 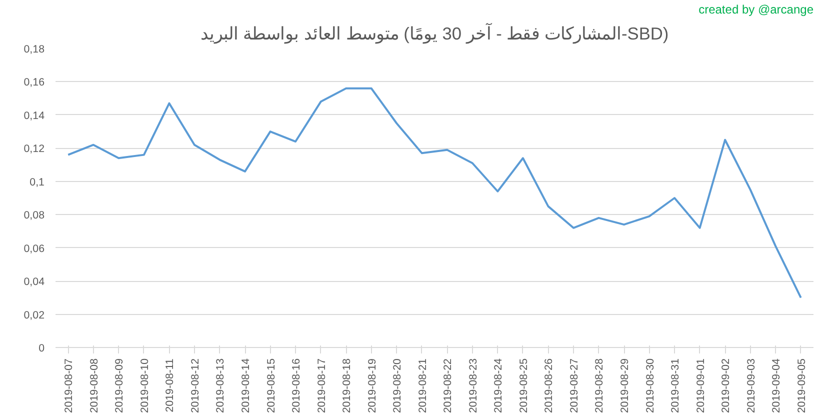 I want to click on y-tick-label: 0,1, so click(x=37, y=182).